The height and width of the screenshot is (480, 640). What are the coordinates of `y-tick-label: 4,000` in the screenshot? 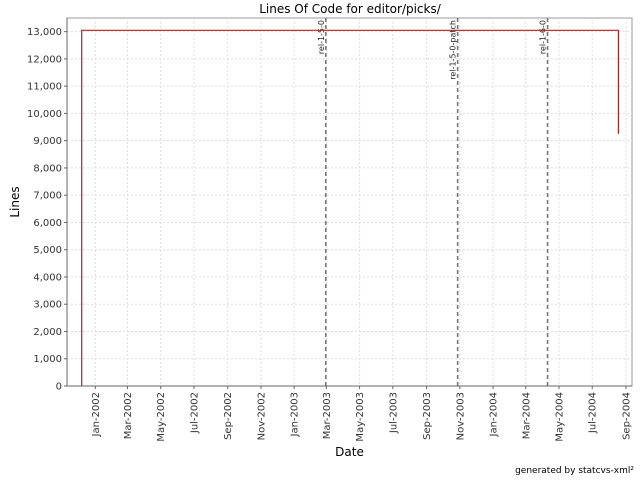 It's located at (47, 277).